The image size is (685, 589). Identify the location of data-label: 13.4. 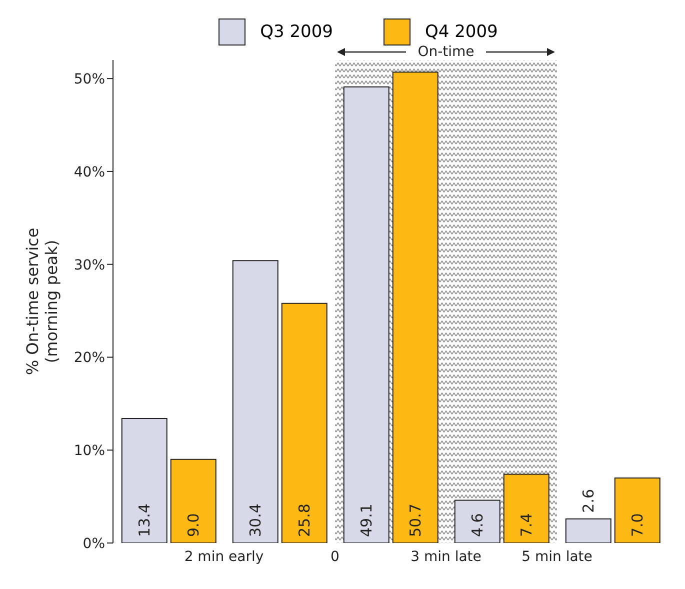
(144, 520).